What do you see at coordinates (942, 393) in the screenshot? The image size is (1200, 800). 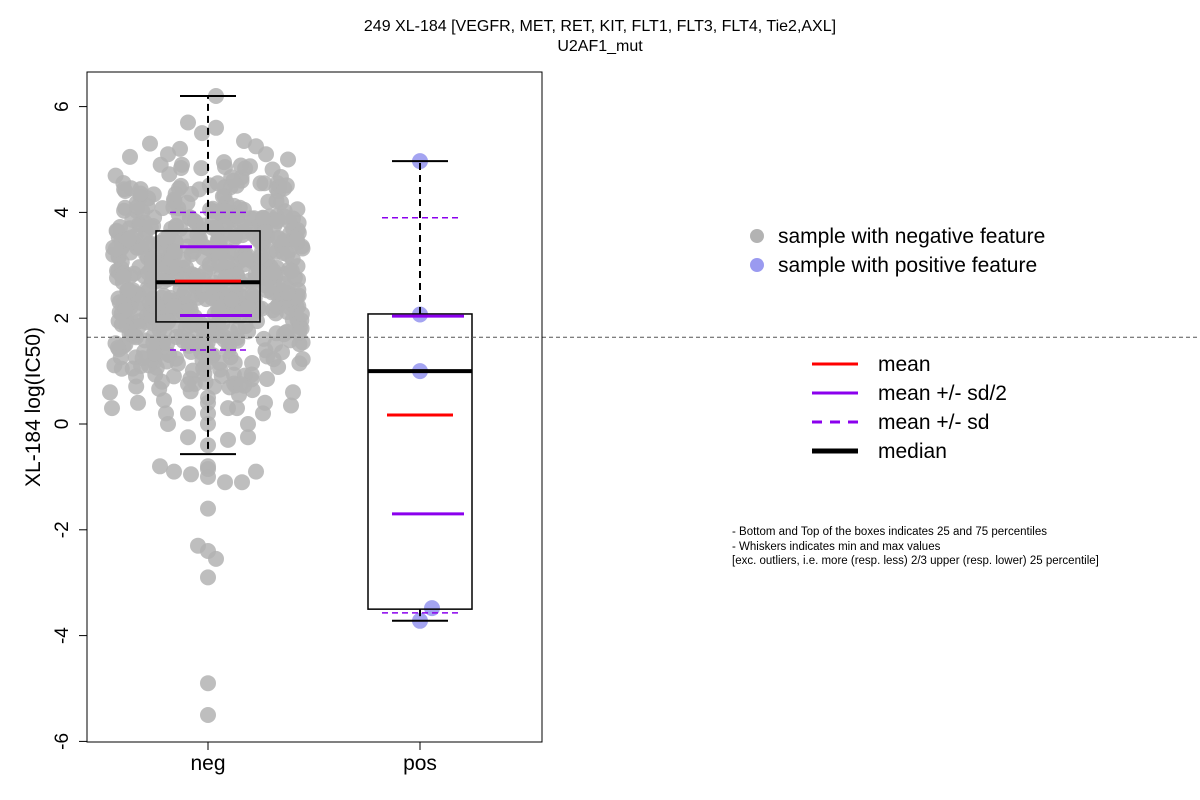 I see `legend-line-label: mean +/- sd/2` at bounding box center [942, 393].